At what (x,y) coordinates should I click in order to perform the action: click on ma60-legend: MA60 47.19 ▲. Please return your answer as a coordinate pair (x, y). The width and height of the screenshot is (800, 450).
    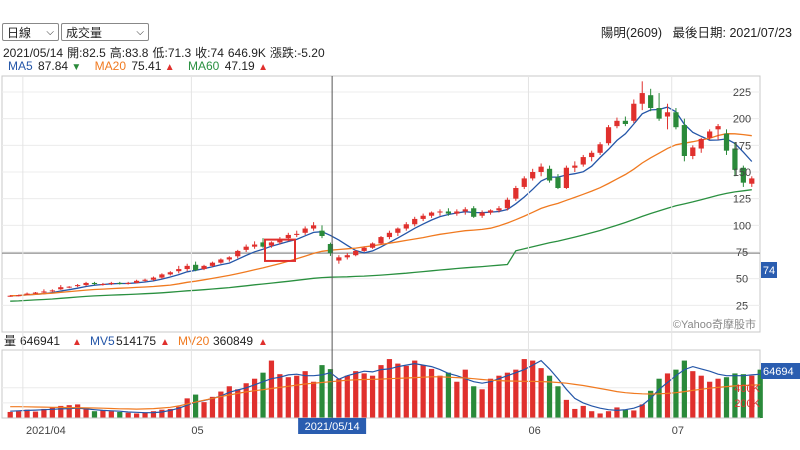
    Looking at the image, I should click on (228, 66).